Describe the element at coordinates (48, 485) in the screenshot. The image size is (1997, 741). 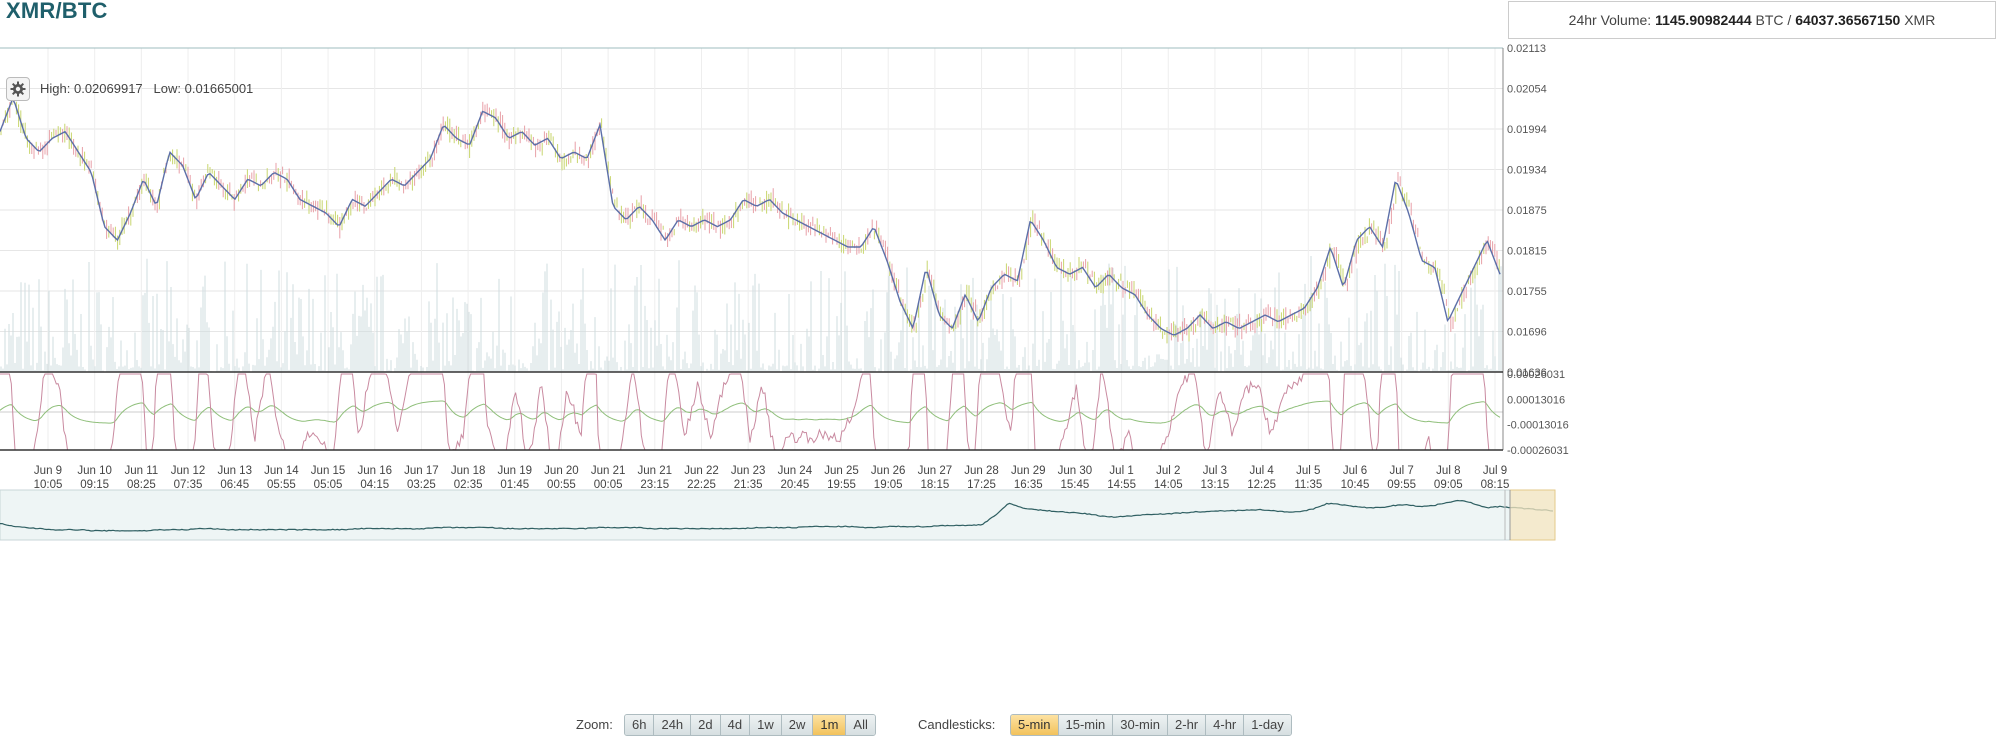
I see `time-tick-time: 10:05` at that location.